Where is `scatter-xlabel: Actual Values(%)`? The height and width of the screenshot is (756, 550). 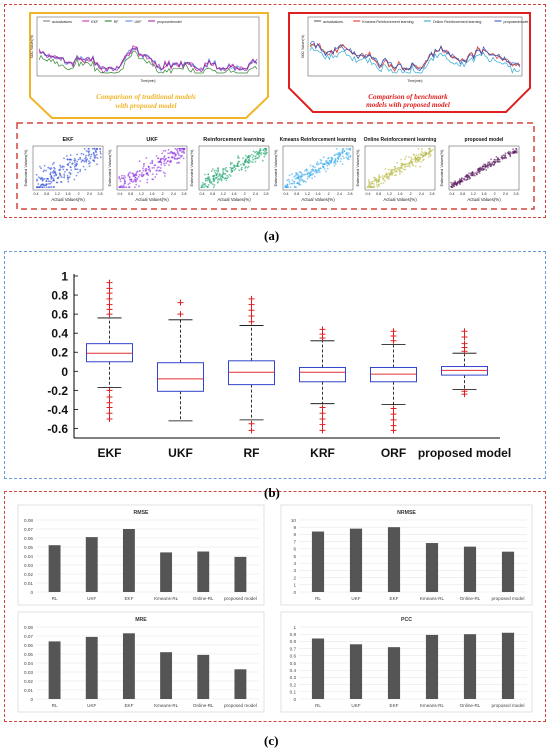 scatter-xlabel: Actual Values(%) is located at coordinates (152, 199).